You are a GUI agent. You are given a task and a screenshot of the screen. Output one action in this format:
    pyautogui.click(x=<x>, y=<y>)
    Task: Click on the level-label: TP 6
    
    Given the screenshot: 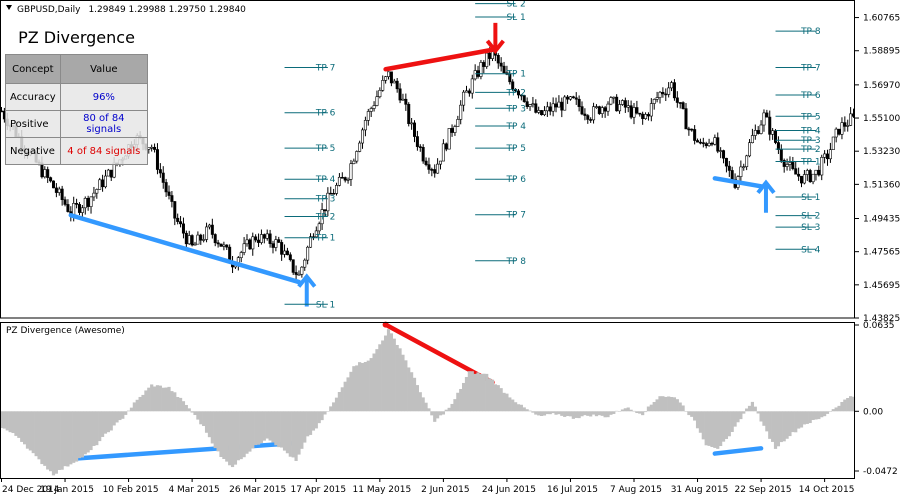 What is the action you would take?
    pyautogui.click(x=810, y=96)
    